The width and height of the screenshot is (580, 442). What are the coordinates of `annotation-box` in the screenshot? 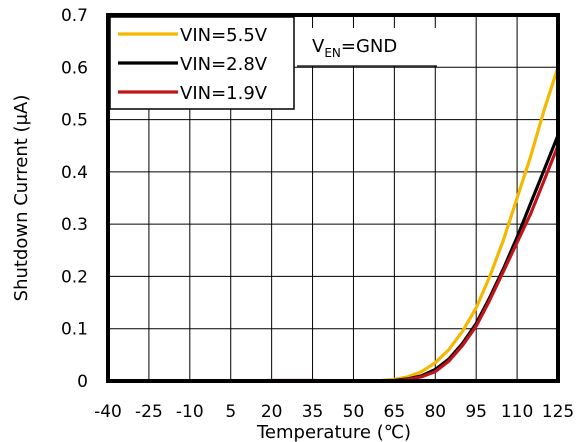 It's located at (367, 47).